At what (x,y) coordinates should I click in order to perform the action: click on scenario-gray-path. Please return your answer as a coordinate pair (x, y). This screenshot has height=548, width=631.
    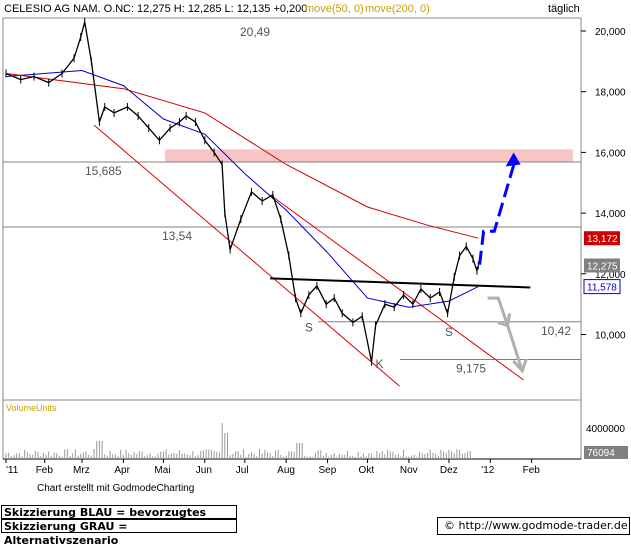
    Looking at the image, I should click on (505, 334).